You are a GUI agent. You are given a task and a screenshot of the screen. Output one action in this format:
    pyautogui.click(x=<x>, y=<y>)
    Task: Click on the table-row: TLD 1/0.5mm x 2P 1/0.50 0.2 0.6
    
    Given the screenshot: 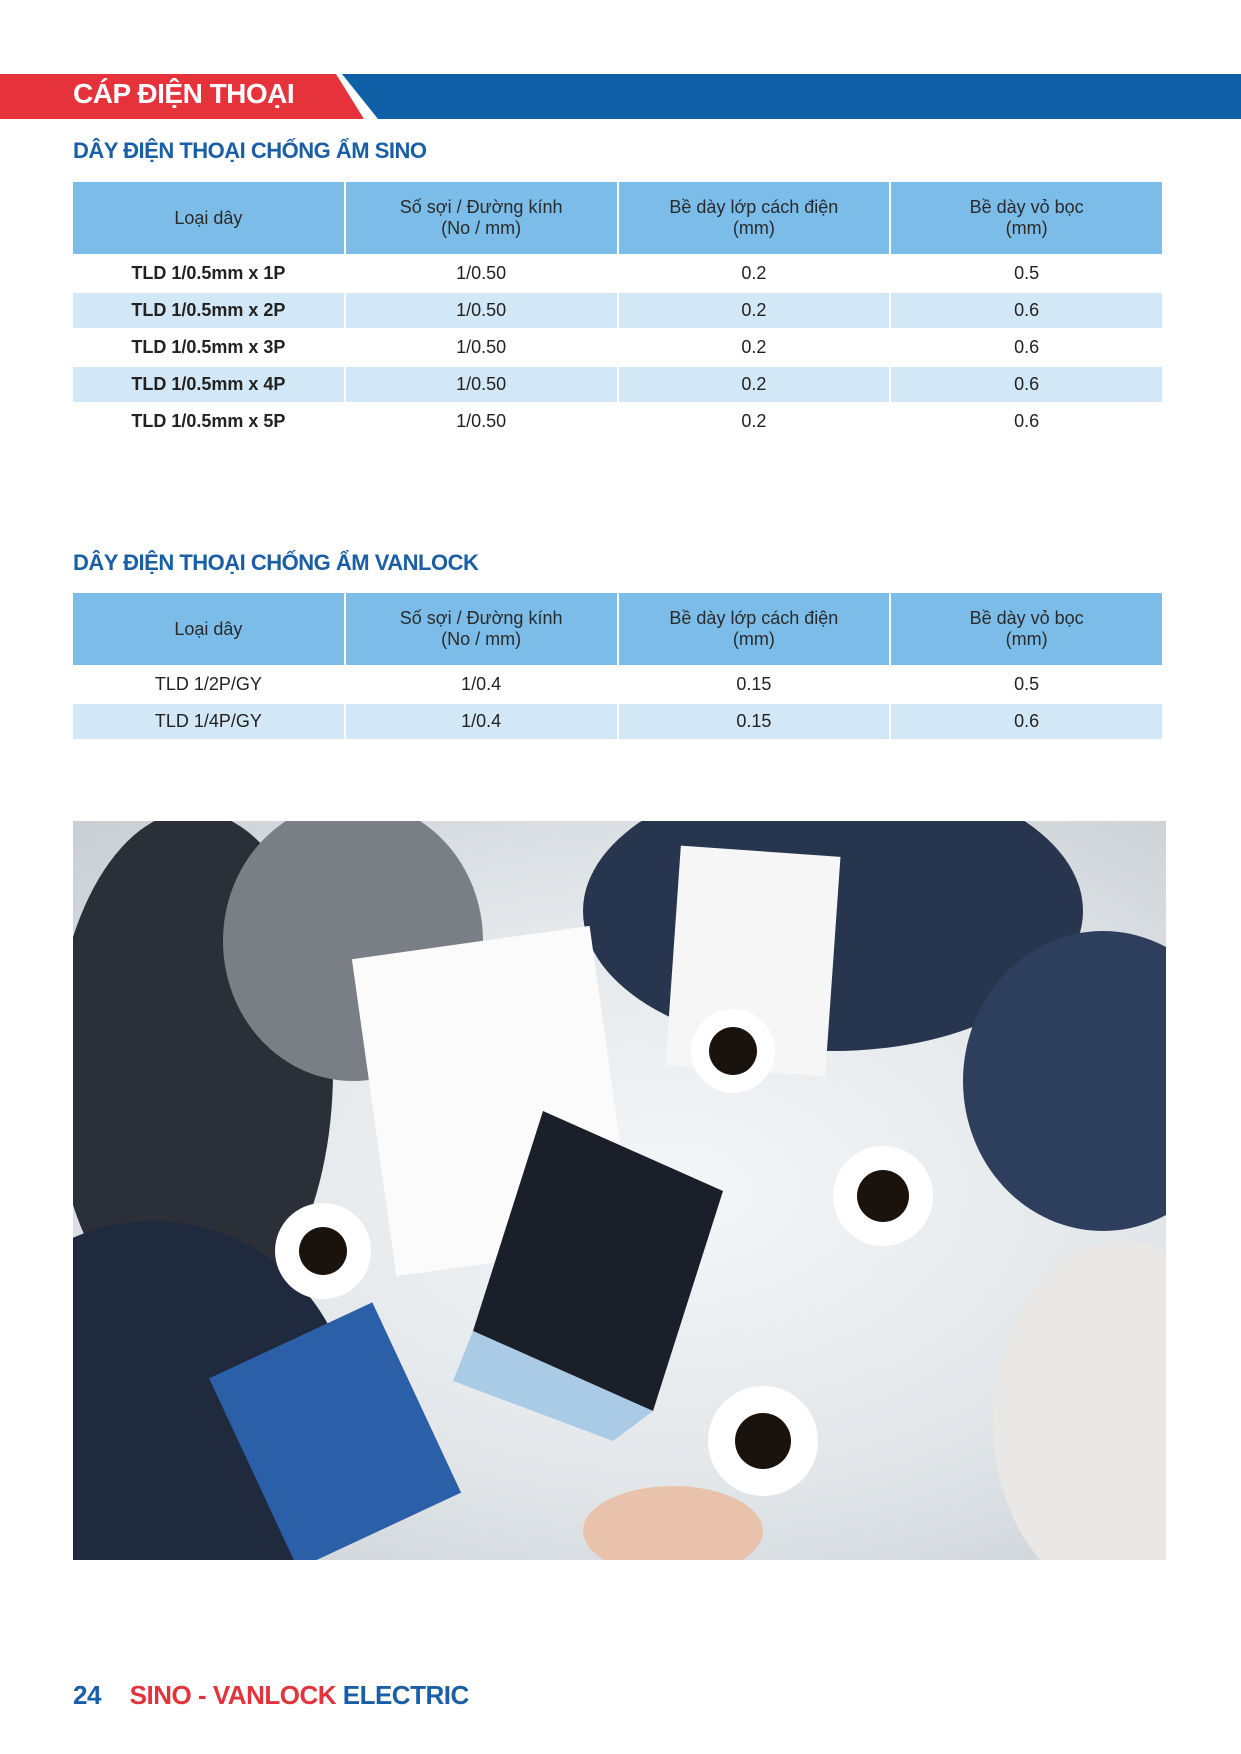 What is the action you would take?
    pyautogui.click(x=617, y=309)
    